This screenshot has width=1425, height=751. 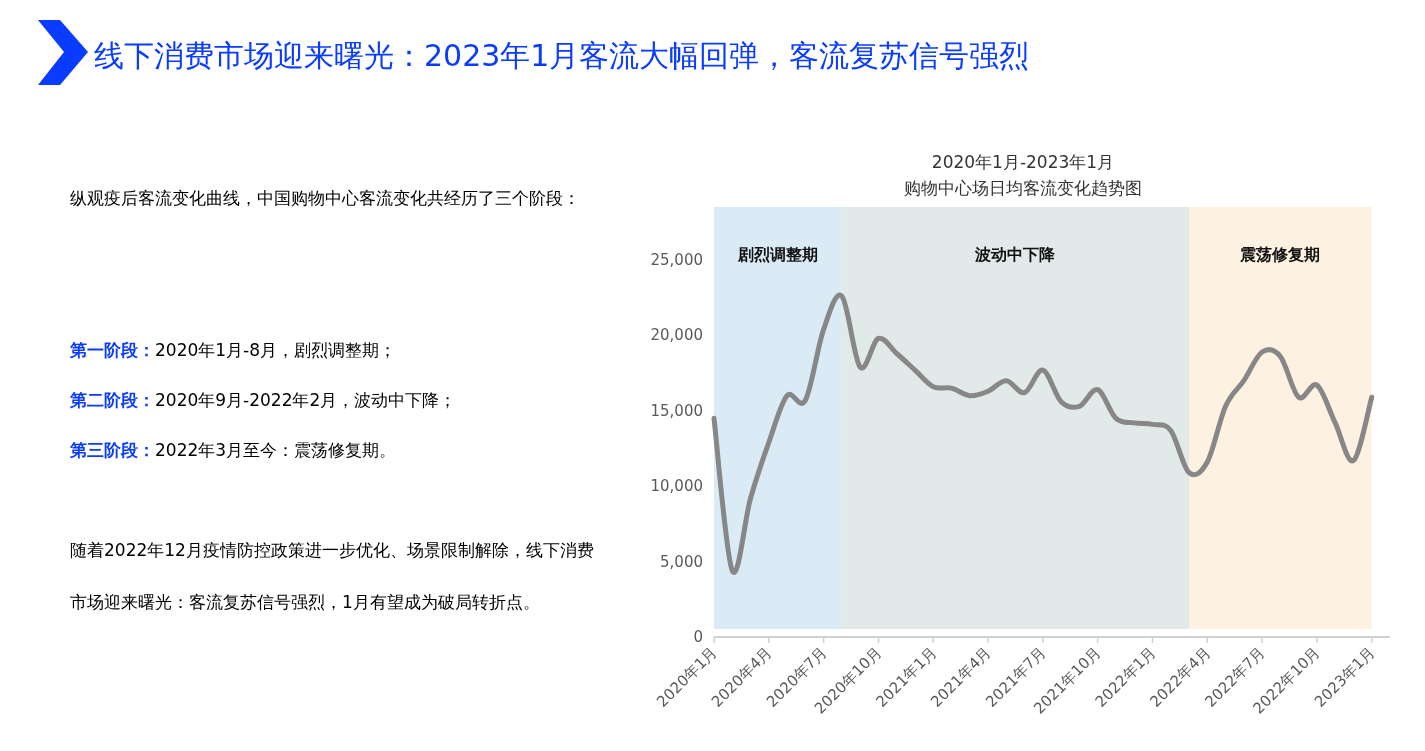 I want to click on y-tick-label: 10,000, so click(x=676, y=486).